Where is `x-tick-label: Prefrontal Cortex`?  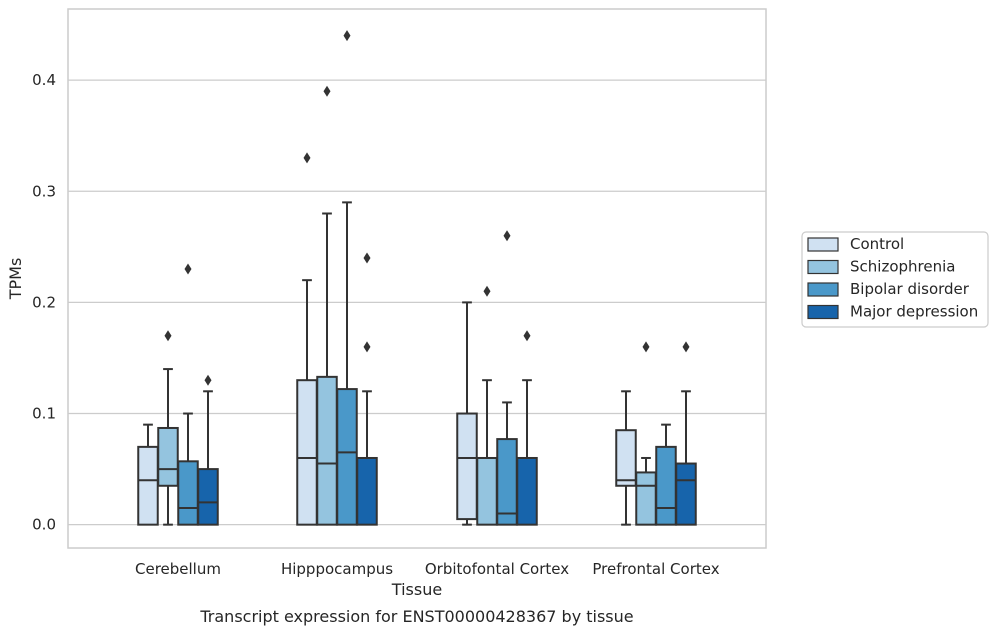 x-tick-label: Prefrontal Cortex is located at coordinates (655, 569).